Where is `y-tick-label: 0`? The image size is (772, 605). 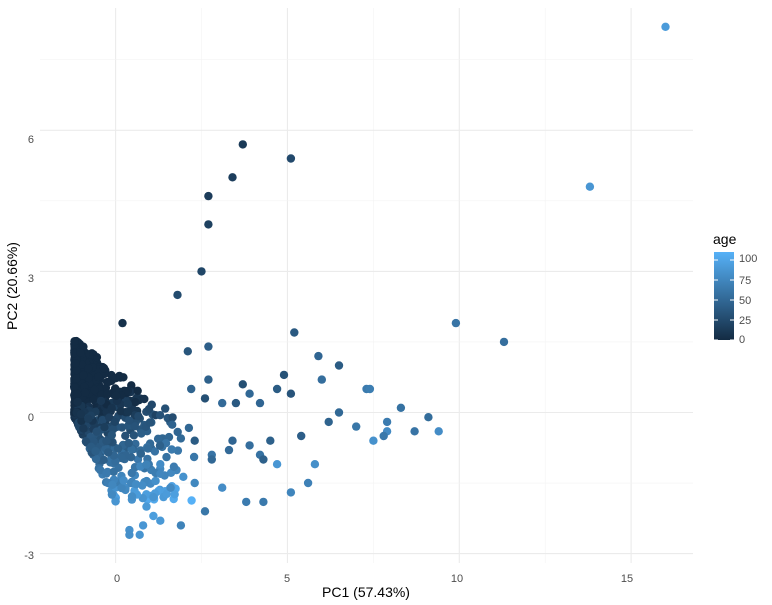
y-tick-label: 0 is located at coordinates (31, 418).